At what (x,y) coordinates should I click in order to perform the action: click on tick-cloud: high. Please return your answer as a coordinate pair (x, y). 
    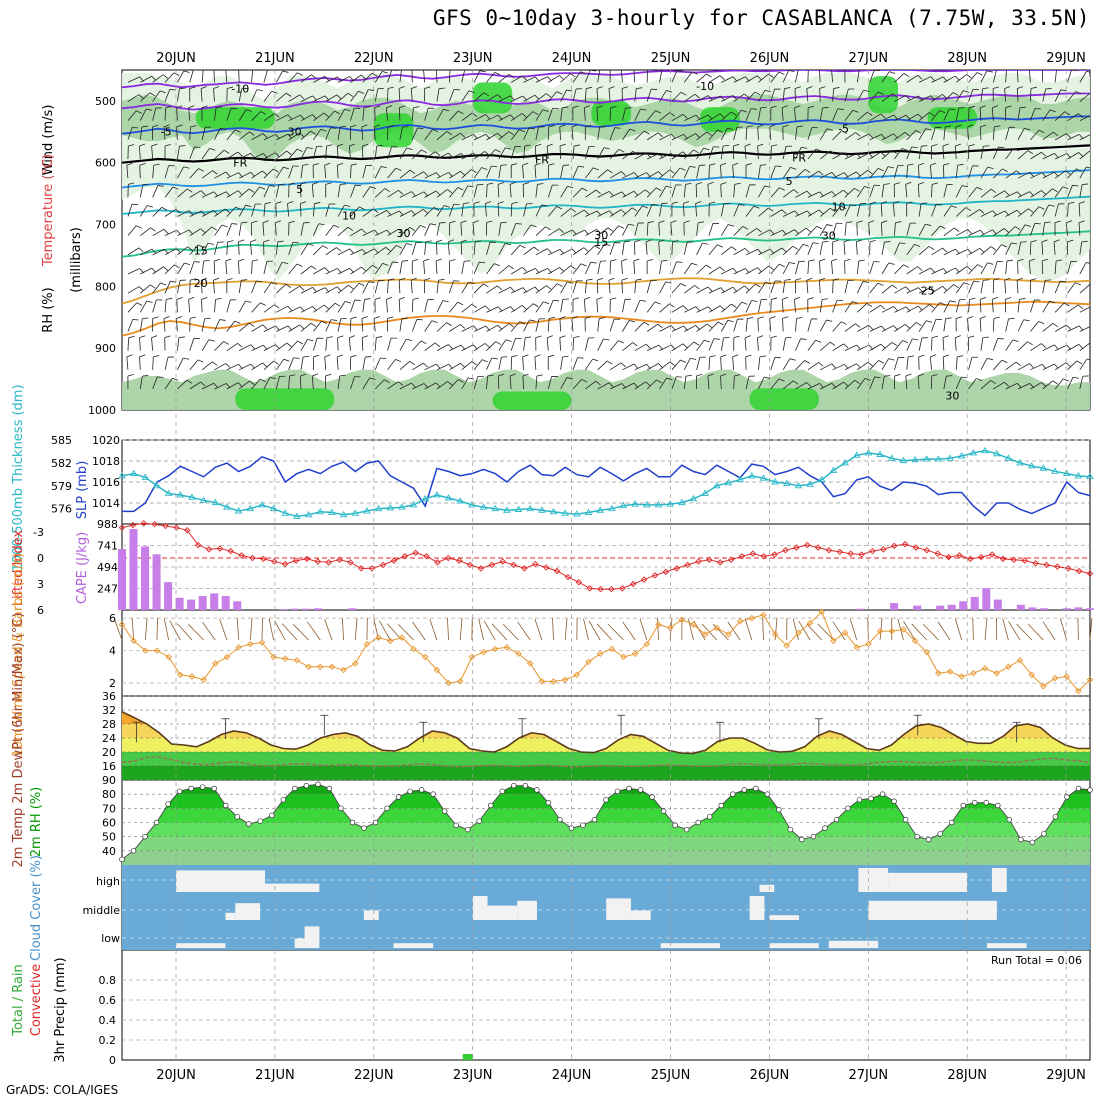
    Looking at the image, I should click on (108, 881).